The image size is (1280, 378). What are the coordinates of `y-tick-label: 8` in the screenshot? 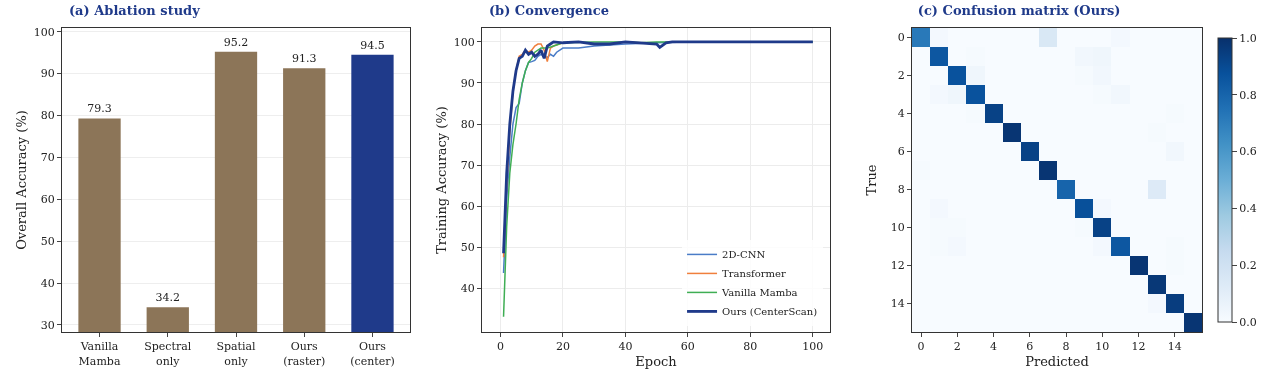 It's located at (901, 190).